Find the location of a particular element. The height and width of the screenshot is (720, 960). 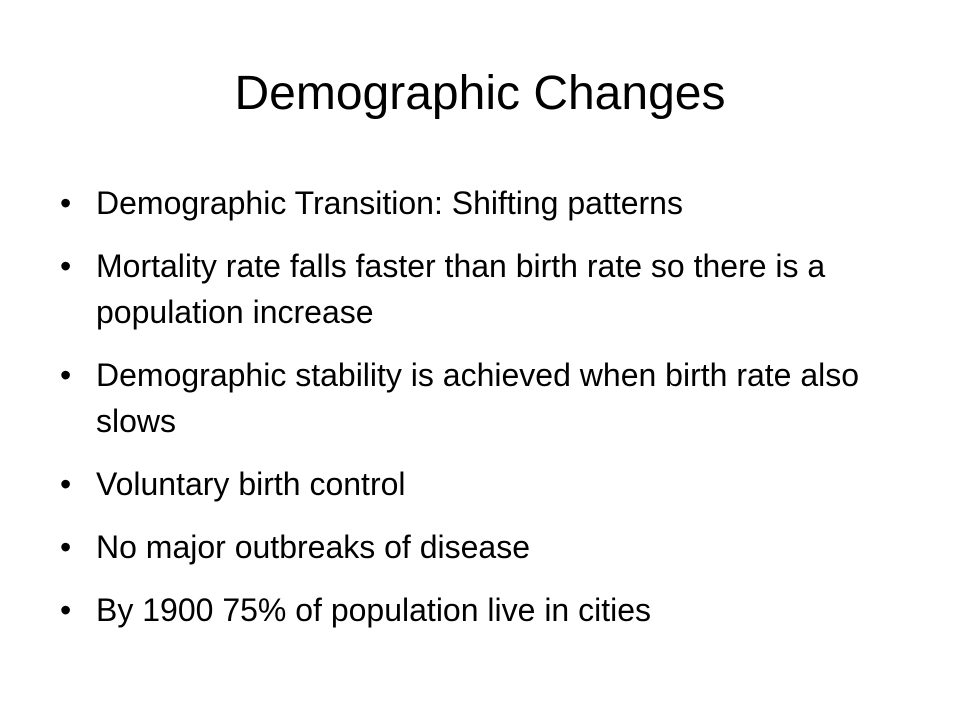

bullet-text: By 1900 75% of population live in cities is located at coordinates (374, 610).